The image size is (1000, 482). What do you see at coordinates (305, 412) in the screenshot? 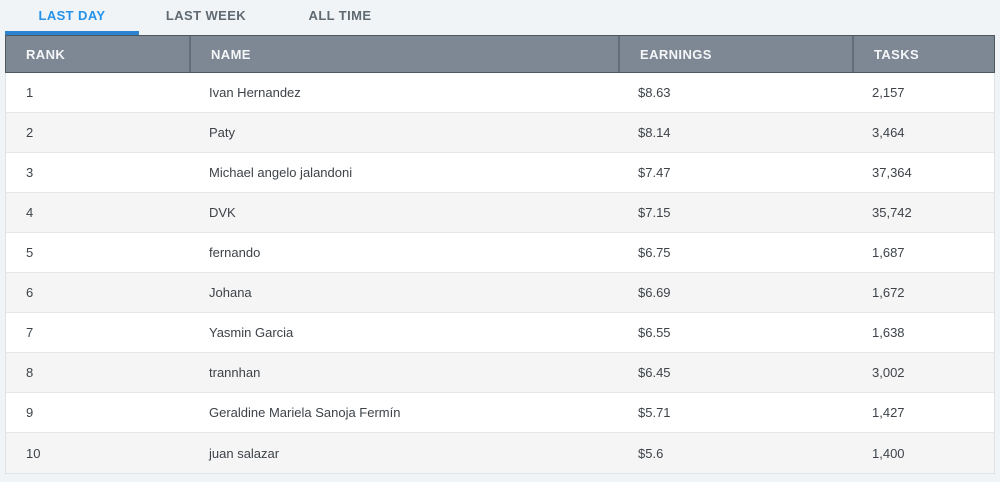
I see `cell-name: Geraldine Mariela Sanoja Fermín` at bounding box center [305, 412].